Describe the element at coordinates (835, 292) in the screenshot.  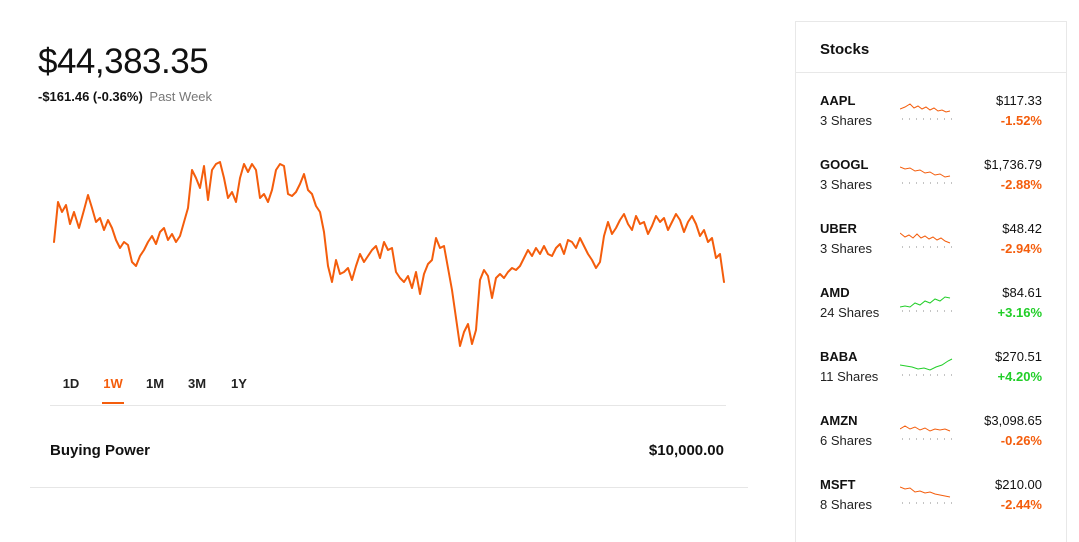
I see `stock-symbol: AMD` at that location.